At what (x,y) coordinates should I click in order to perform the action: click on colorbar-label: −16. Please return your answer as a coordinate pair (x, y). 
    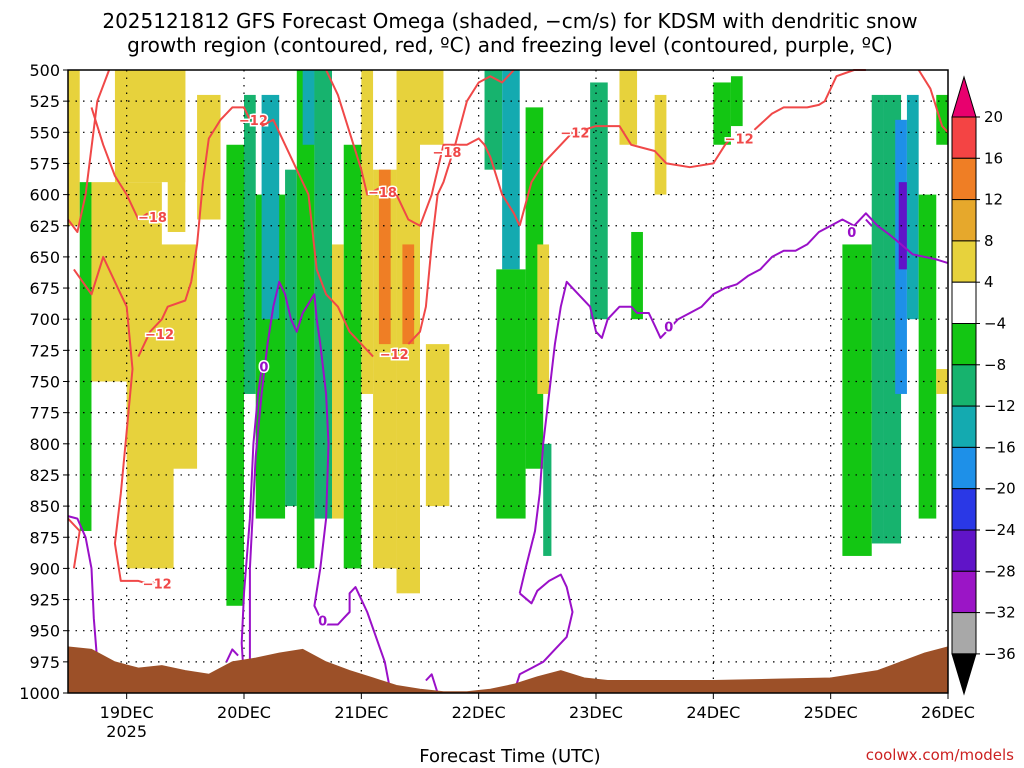
    Looking at the image, I should click on (1000, 447).